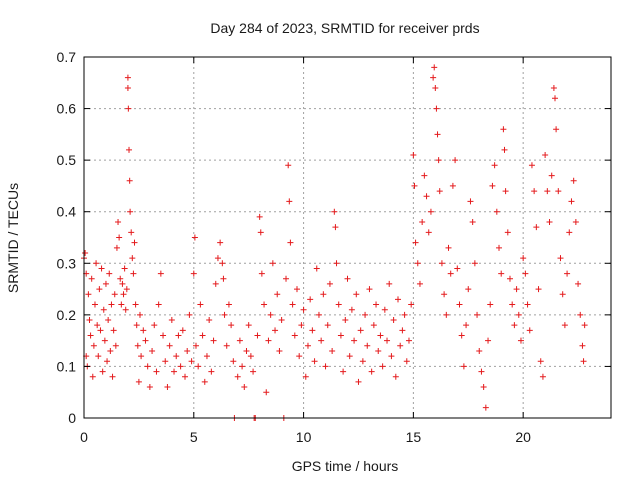 The image size is (640, 480). What do you see at coordinates (67, 263) in the screenshot?
I see `y-tick-label: 0.3` at bounding box center [67, 263].